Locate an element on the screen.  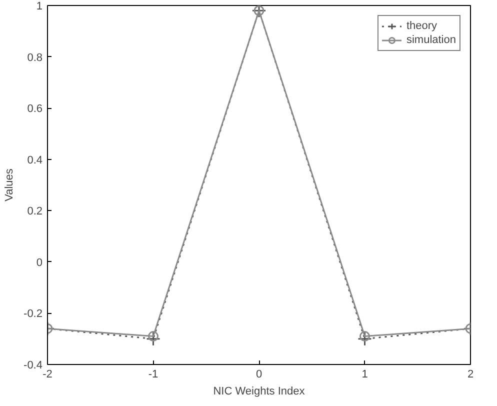
x-axis-title: NIC Weights Index is located at coordinates (259, 392).